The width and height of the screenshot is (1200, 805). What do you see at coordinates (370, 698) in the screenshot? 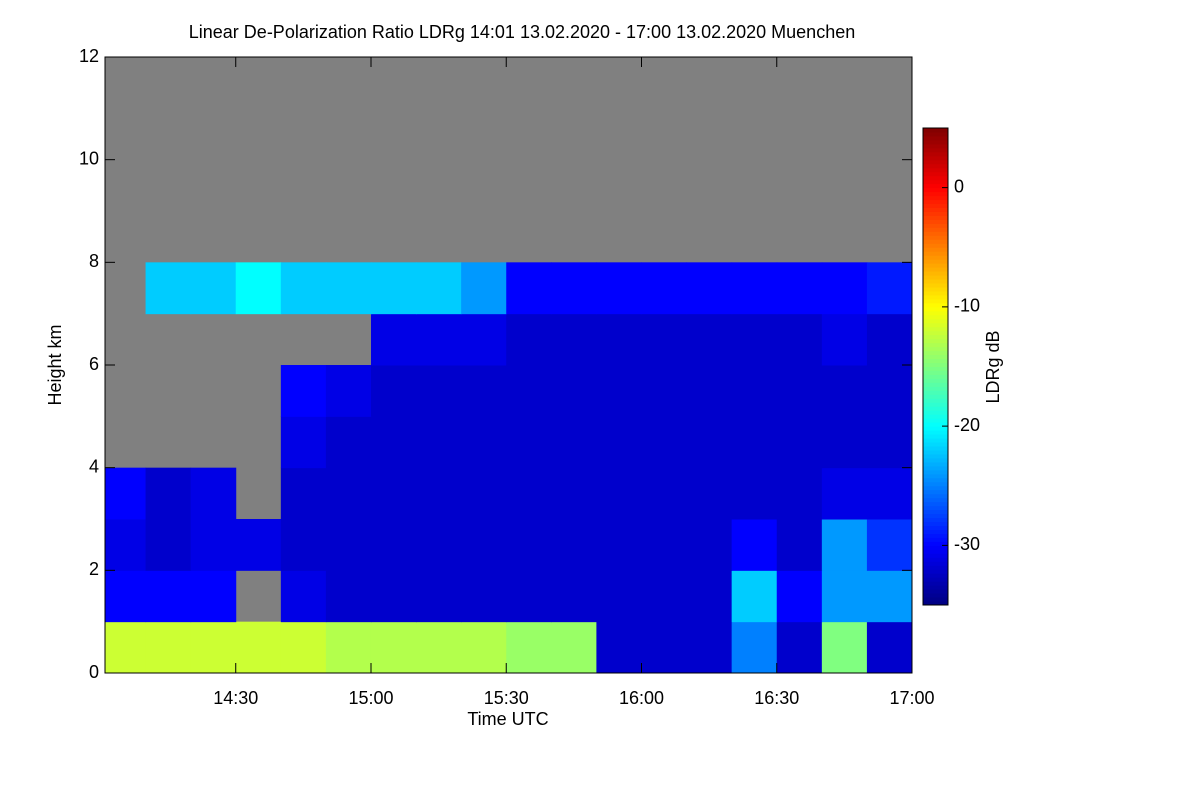
I see `x-tick-label: 15:00` at bounding box center [370, 698].